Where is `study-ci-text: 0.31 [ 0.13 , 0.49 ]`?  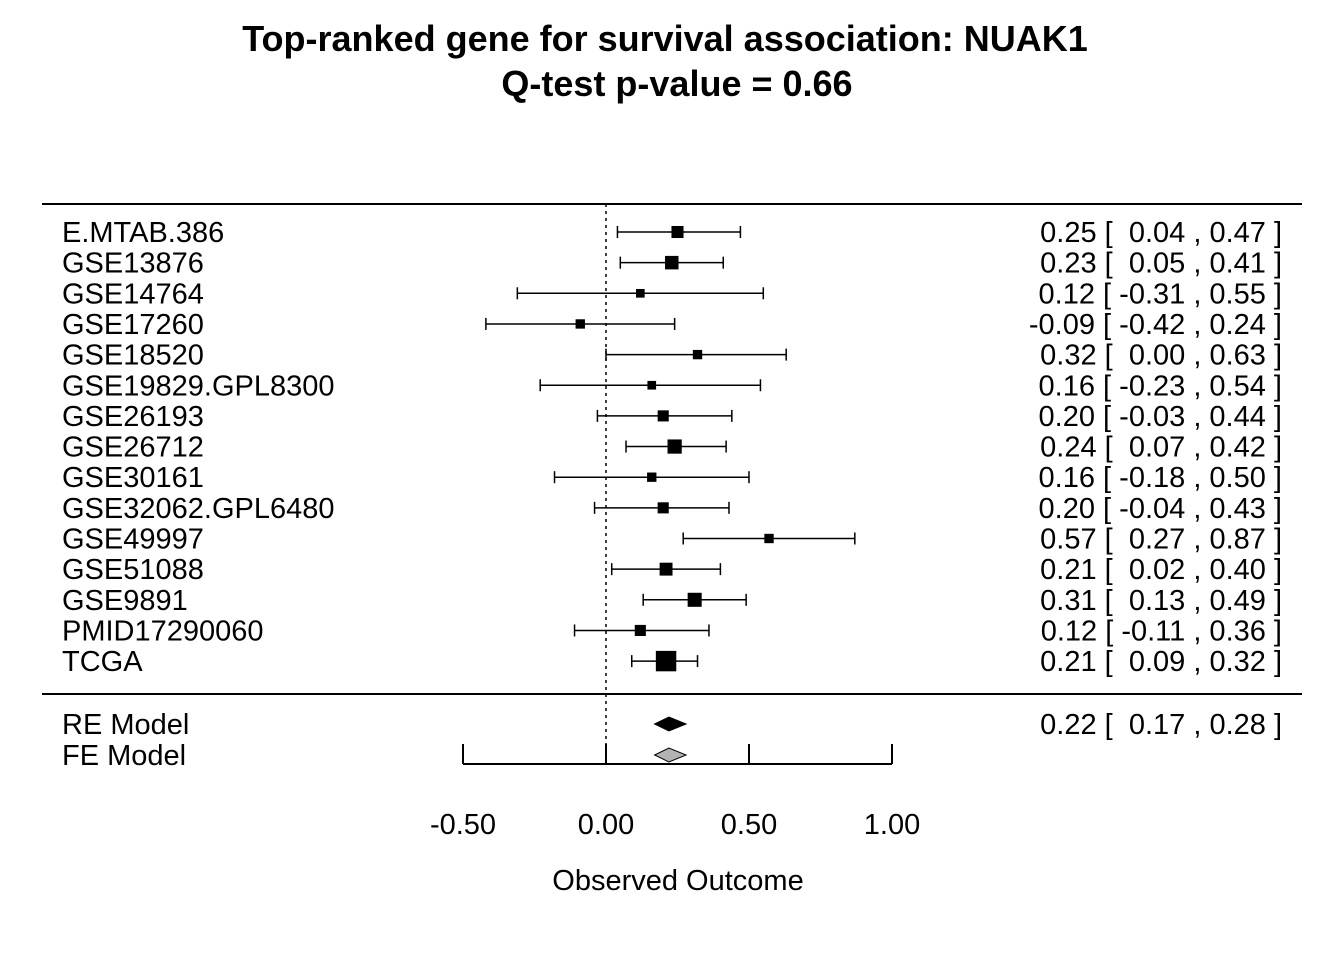
study-ci-text: 0.31 [ 0.13 , 0.49 ] is located at coordinates (1161, 601).